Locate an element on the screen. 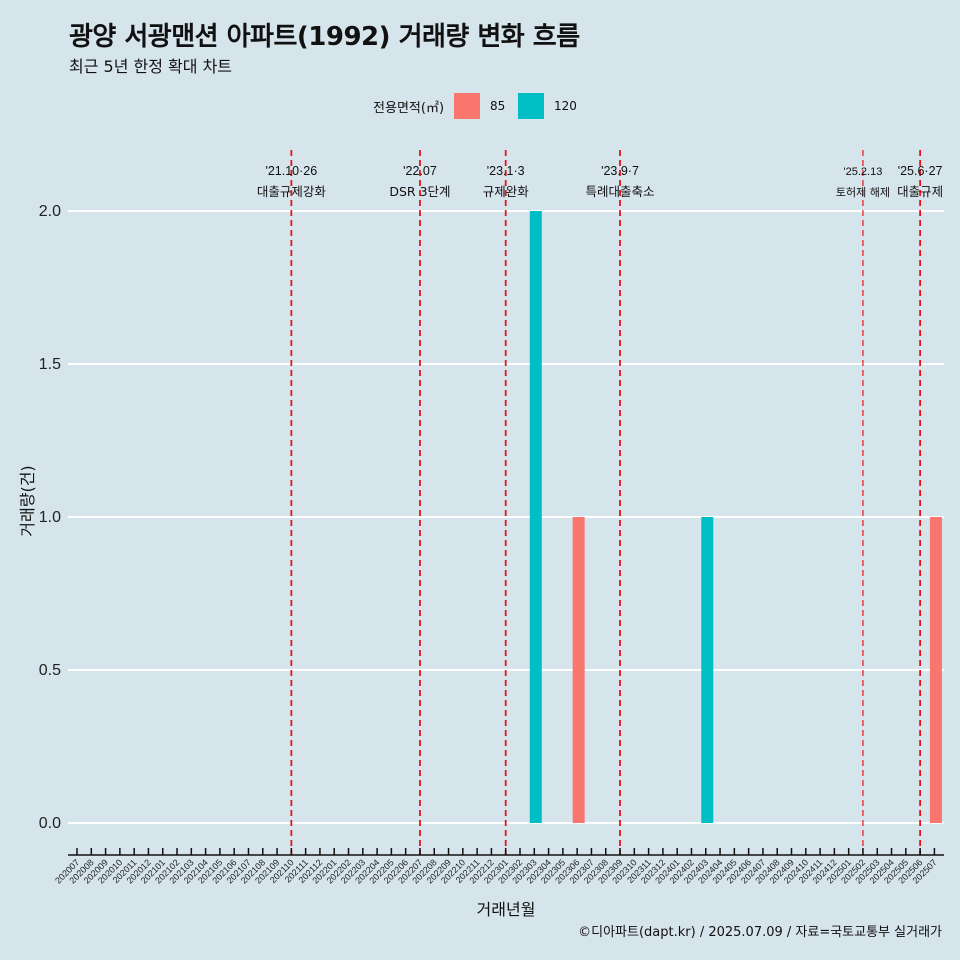 This screenshot has height=960, width=960. event-label: 토허제 해제 is located at coordinates (863, 192).